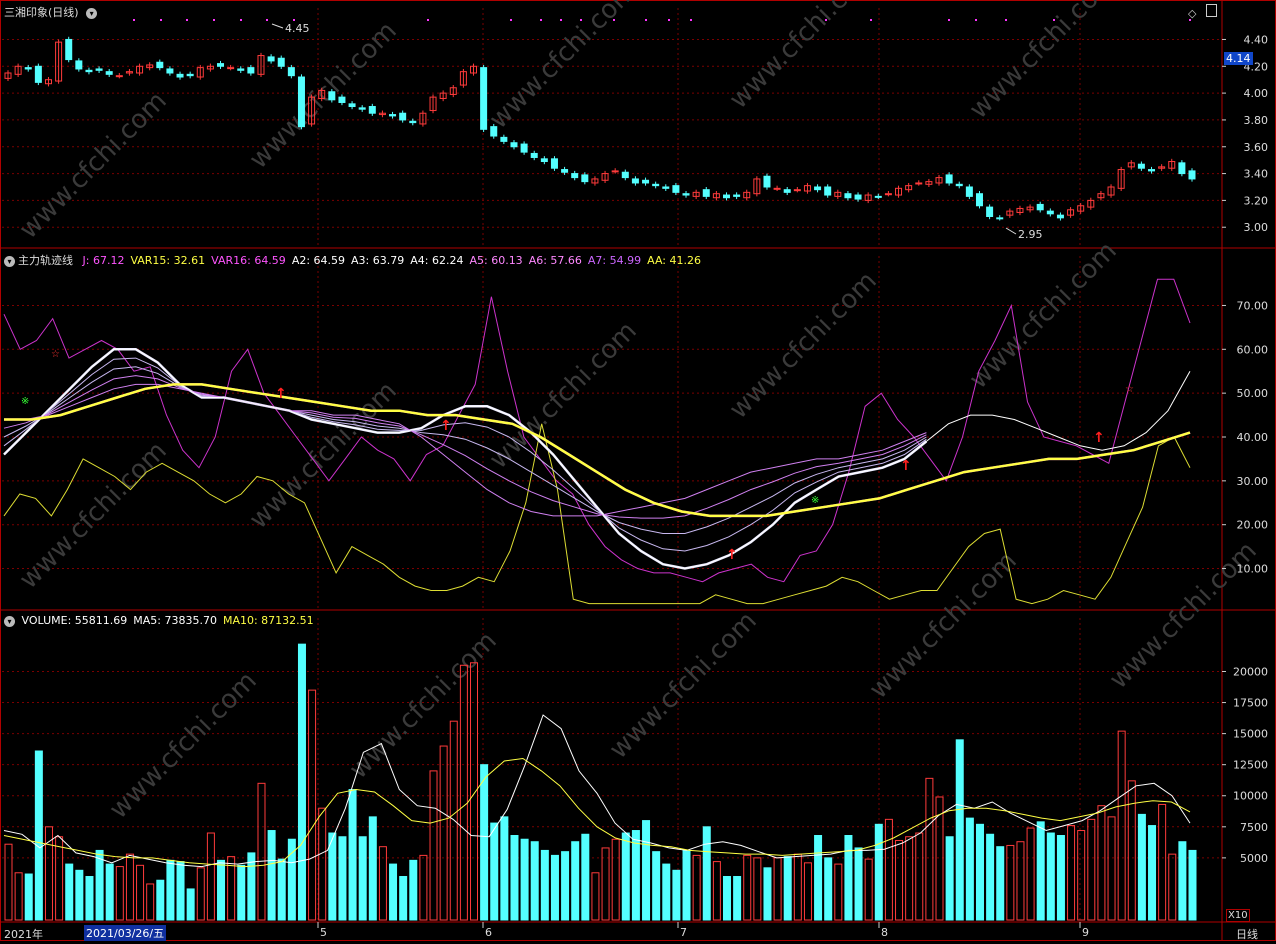 The image size is (1276, 944). What do you see at coordinates (1256, 200) in the screenshot?
I see `y-tick-label: 3.20` at bounding box center [1256, 200].